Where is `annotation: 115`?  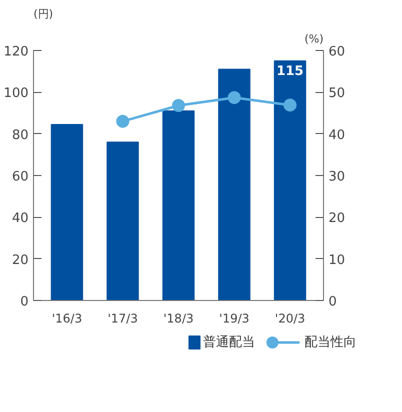
annotation: 115 is located at coordinates (290, 71).